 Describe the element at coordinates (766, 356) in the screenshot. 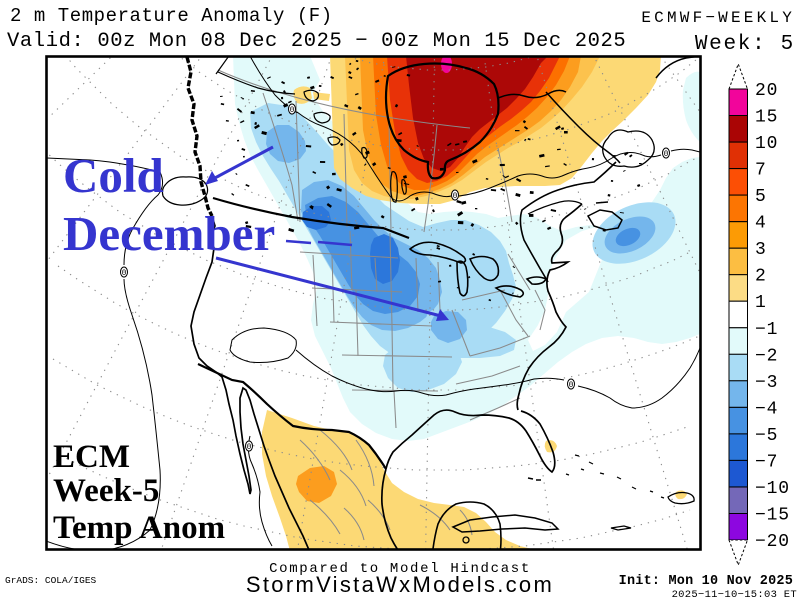

I see `svg-text: −2` at that location.